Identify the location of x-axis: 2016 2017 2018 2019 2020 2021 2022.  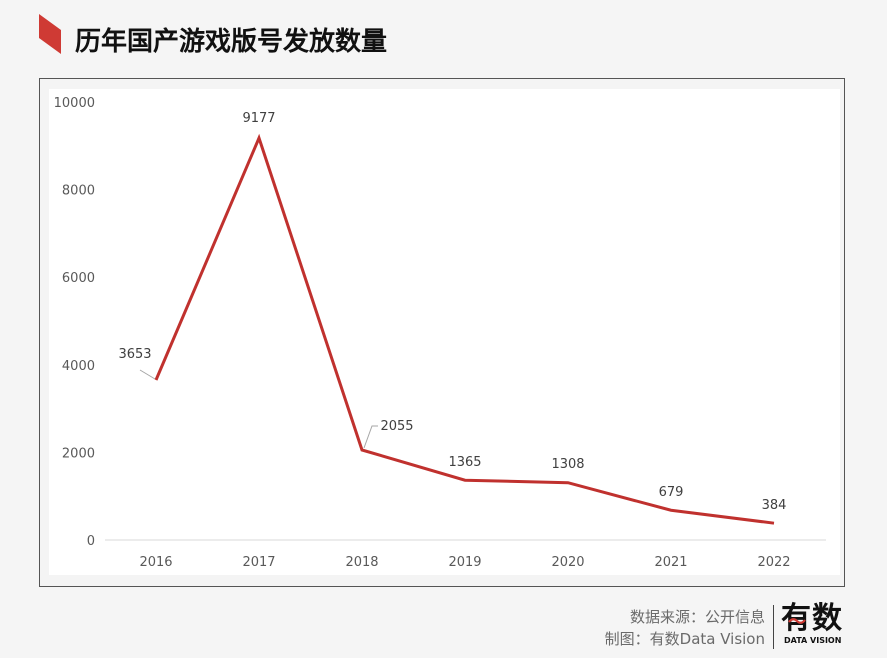
(464, 562).